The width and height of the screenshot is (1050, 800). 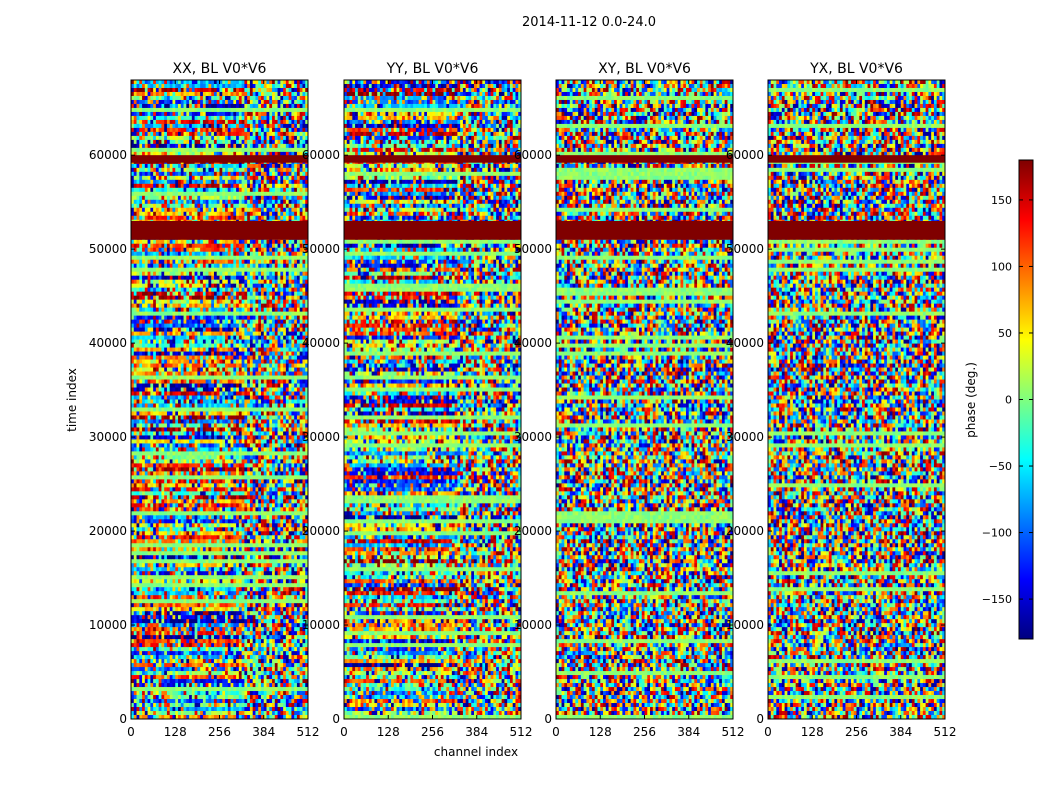 I want to click on phase-image-xx, so click(x=219, y=399).